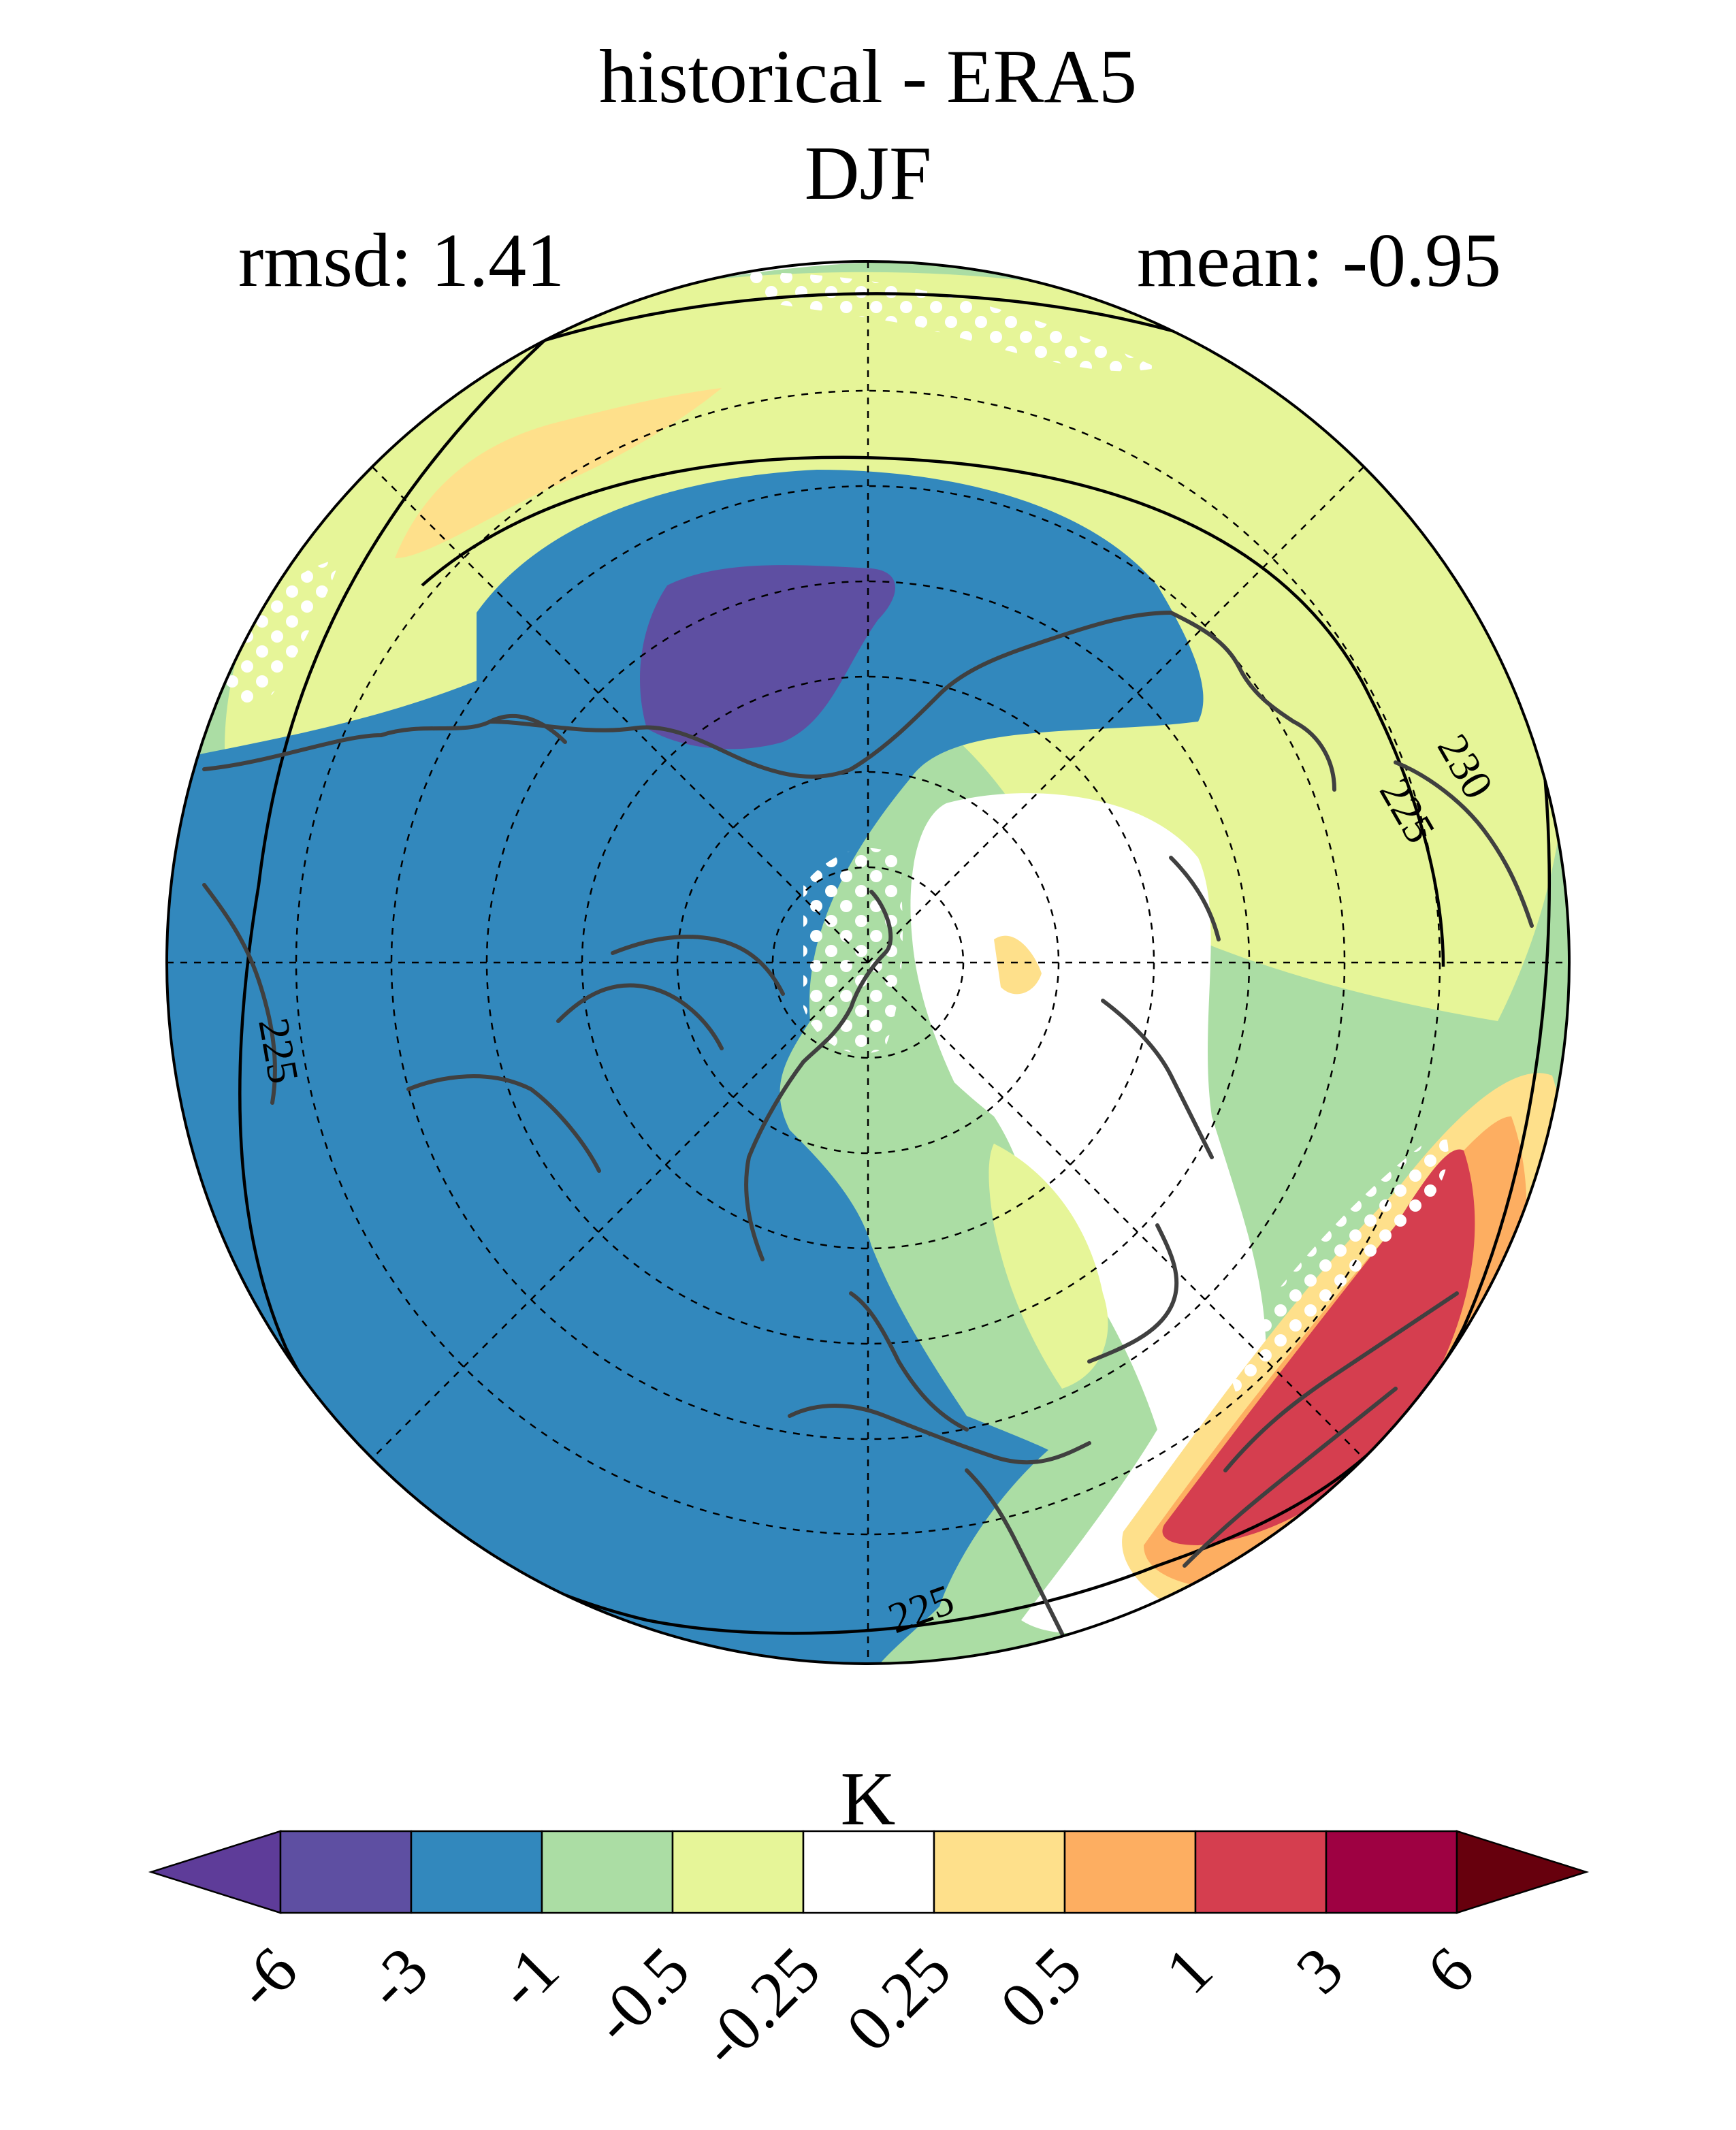 The width and height of the screenshot is (1736, 2130). Describe the element at coordinates (868, 173) in the screenshot. I see `title-line2: DJF` at that location.